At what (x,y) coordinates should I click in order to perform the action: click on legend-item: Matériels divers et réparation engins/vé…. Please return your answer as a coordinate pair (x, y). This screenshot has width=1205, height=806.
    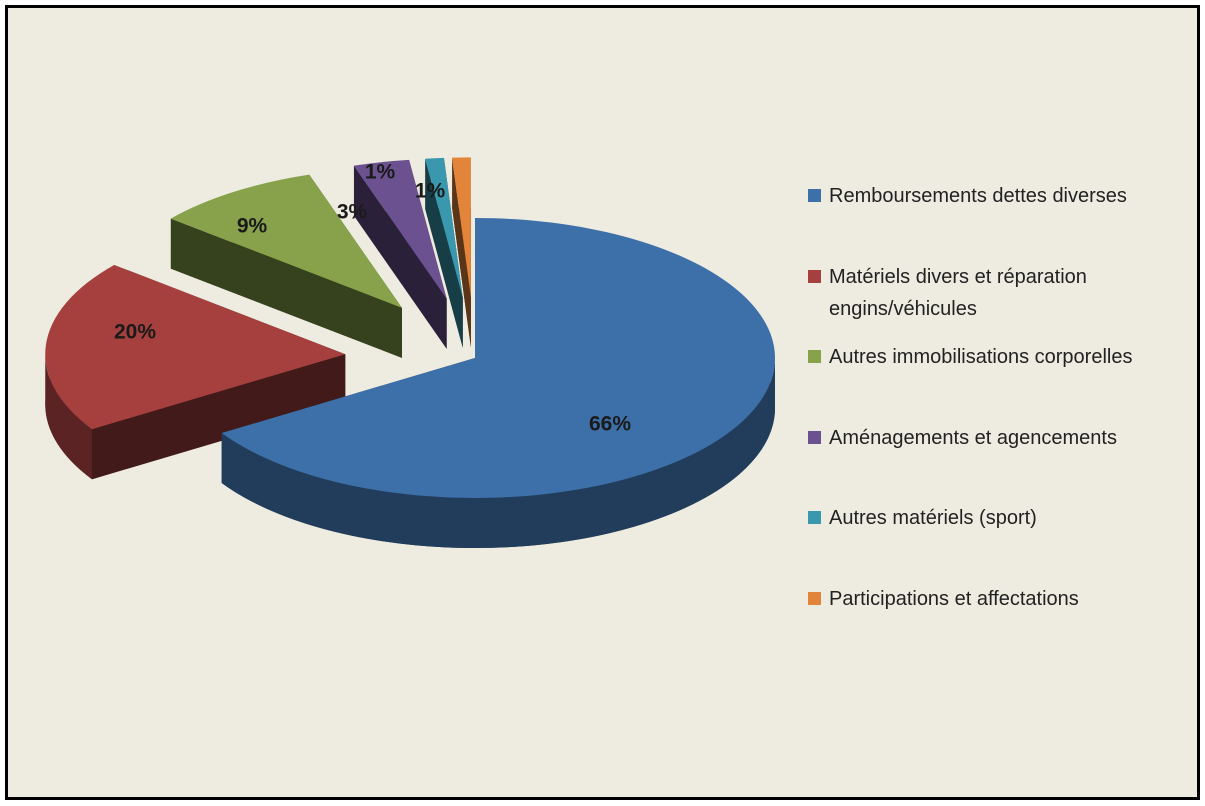
    Looking at the image, I should click on (980, 294).